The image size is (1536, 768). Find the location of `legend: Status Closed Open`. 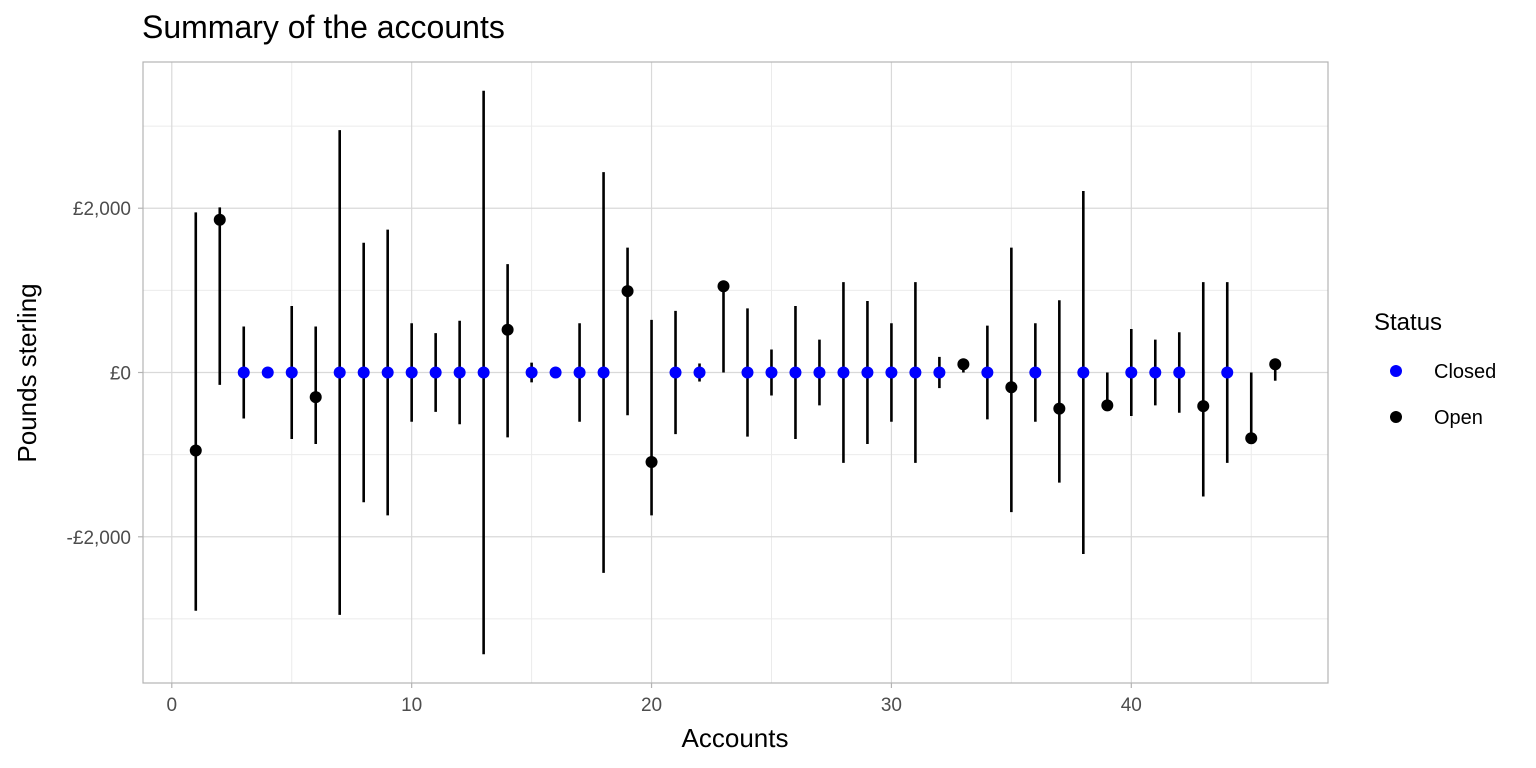

legend: Status Closed Open is located at coordinates (1435, 369).